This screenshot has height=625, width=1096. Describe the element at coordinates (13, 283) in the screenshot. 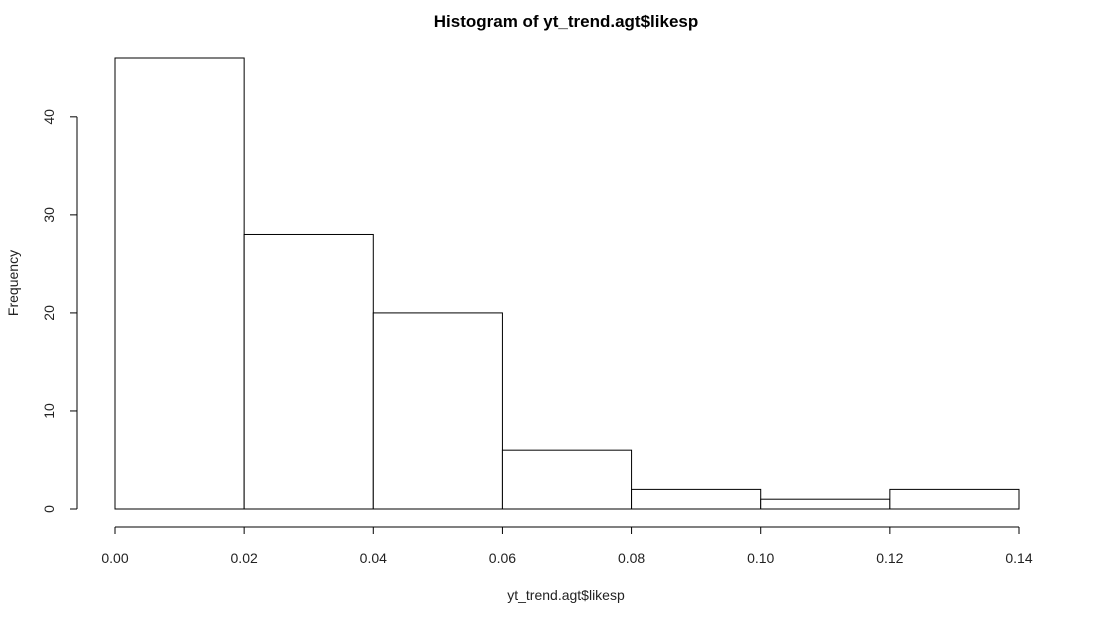

I see `y-axis-label: Frequency` at that location.